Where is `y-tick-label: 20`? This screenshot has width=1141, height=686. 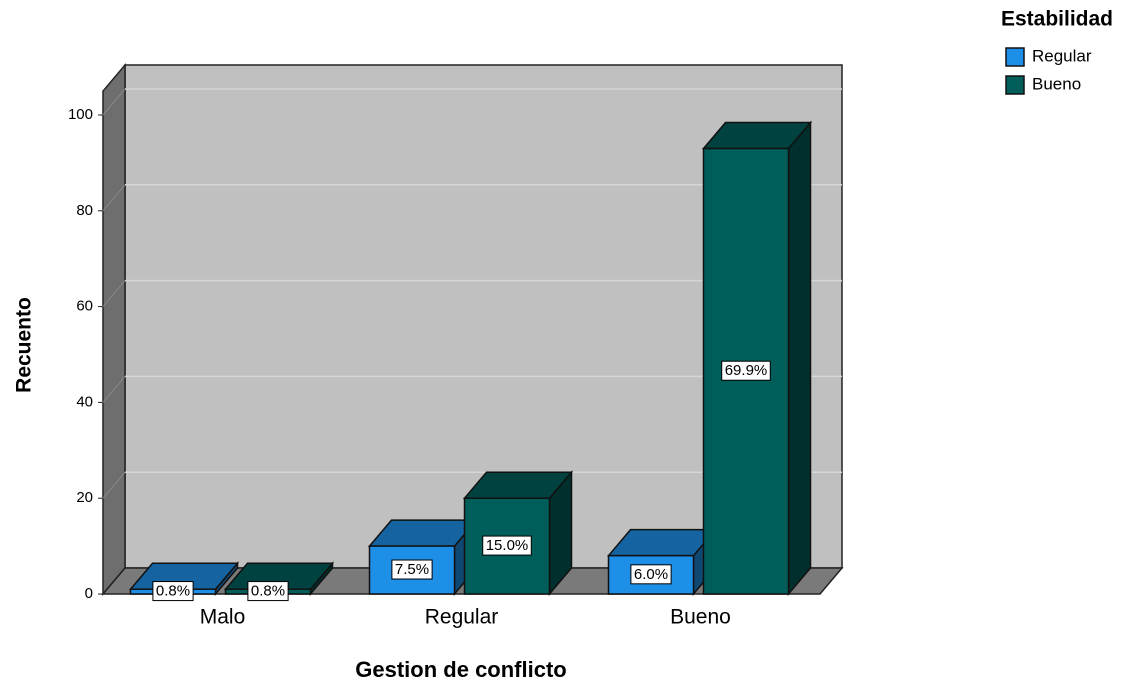 y-tick-label: 20 is located at coordinates (84, 497).